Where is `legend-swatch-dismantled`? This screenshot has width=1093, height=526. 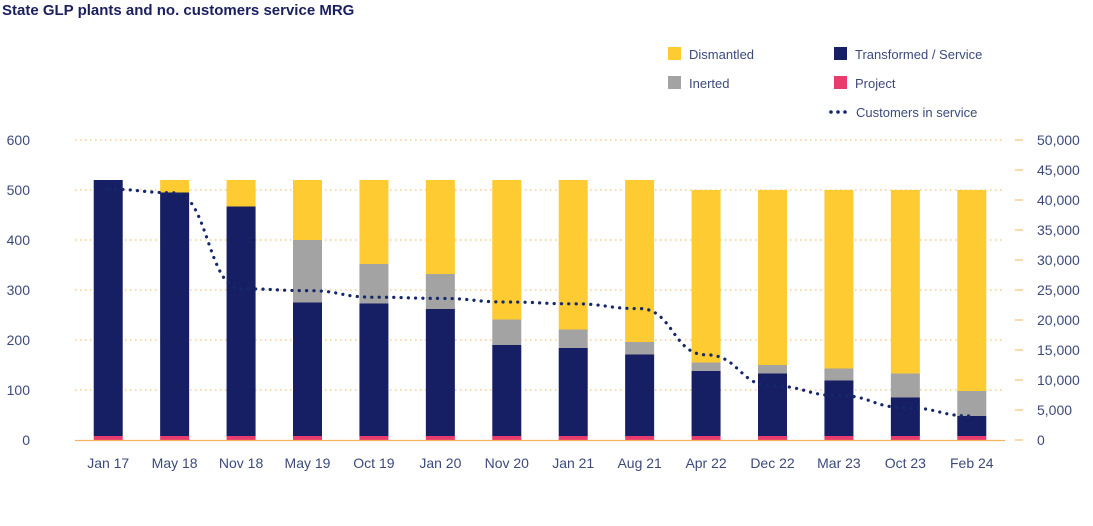 legend-swatch-dismantled is located at coordinates (674, 53).